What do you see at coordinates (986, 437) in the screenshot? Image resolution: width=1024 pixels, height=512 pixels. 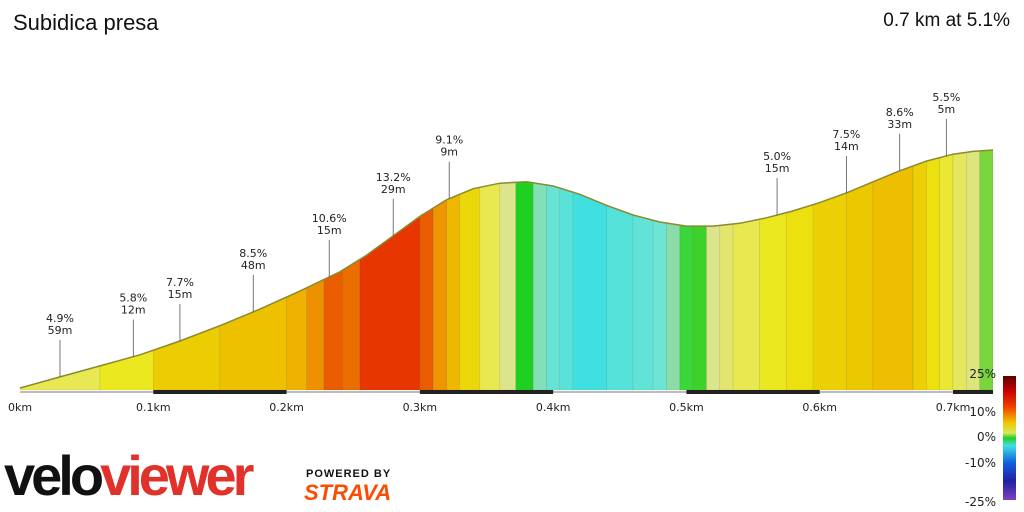 I see `legend-tick-label: 0%` at bounding box center [986, 437].